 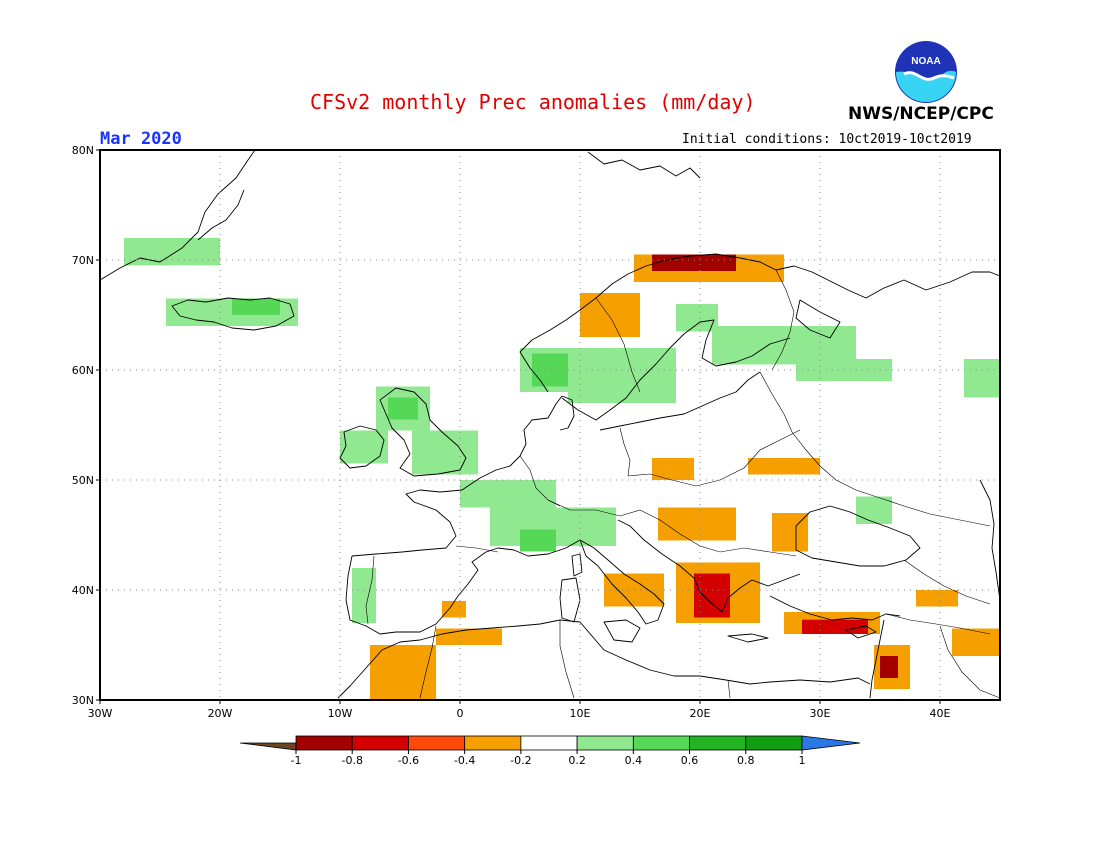 I want to click on lat-tick-label: 80N, so click(x=83, y=150).